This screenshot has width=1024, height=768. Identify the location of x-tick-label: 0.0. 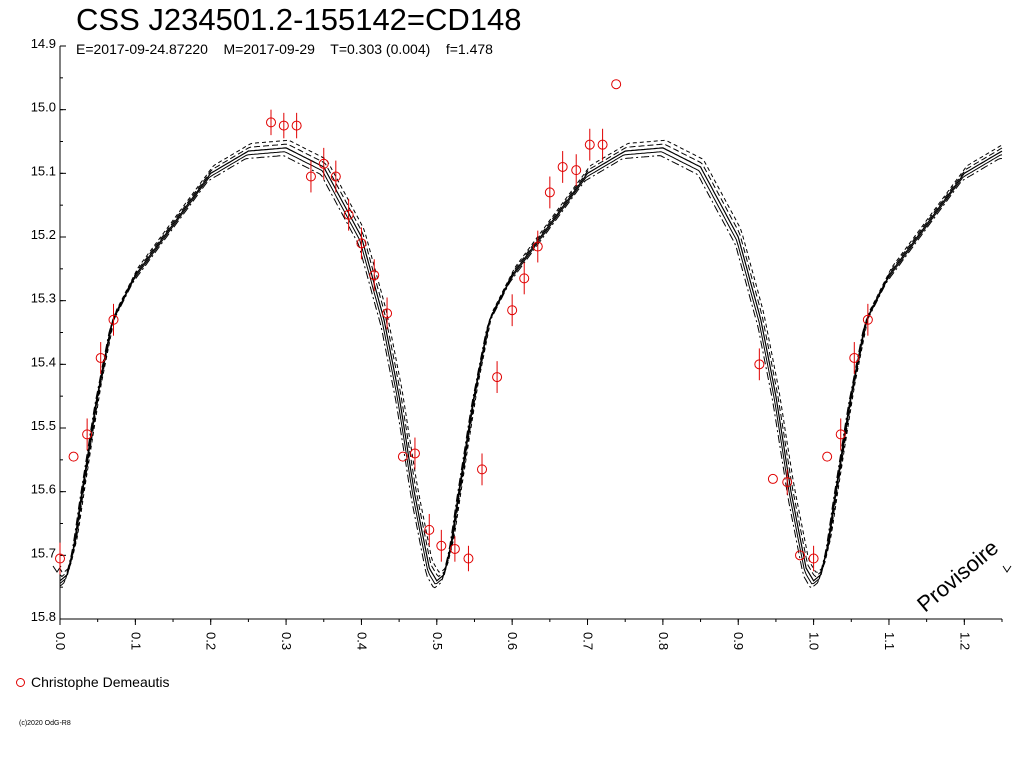
(60, 641).